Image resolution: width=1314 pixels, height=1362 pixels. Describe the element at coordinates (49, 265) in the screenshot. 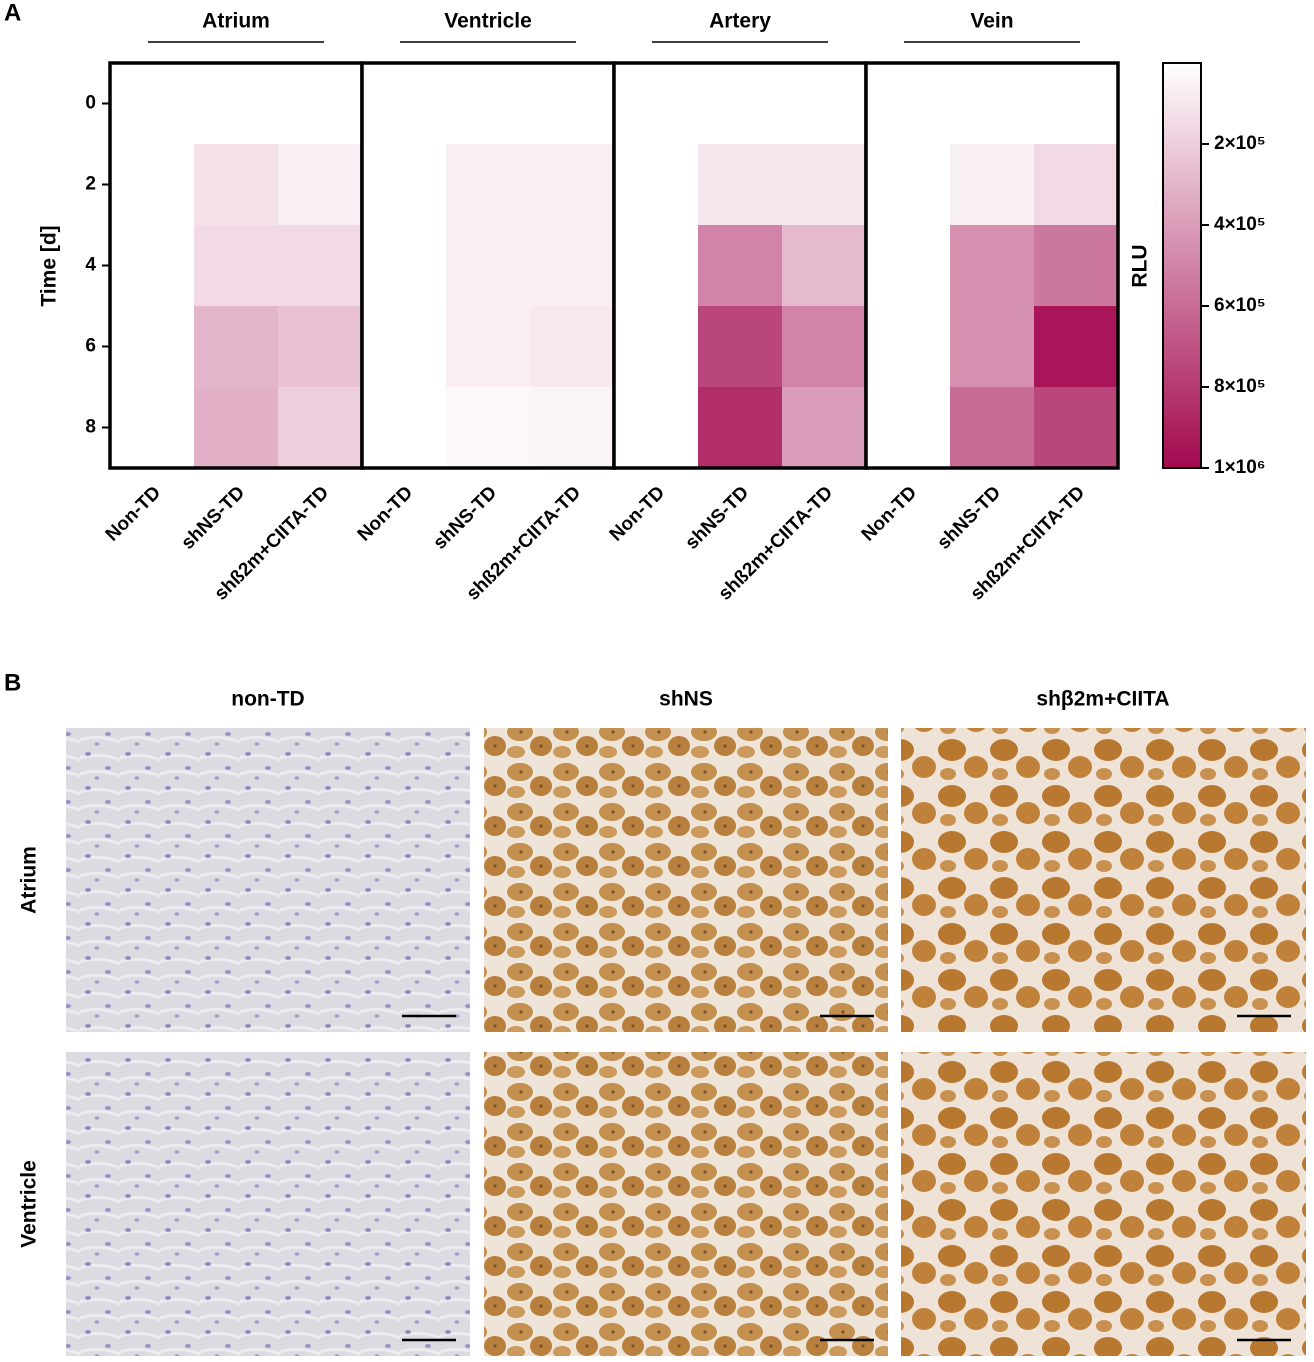

I see `y-axis-title: Time [d]` at that location.